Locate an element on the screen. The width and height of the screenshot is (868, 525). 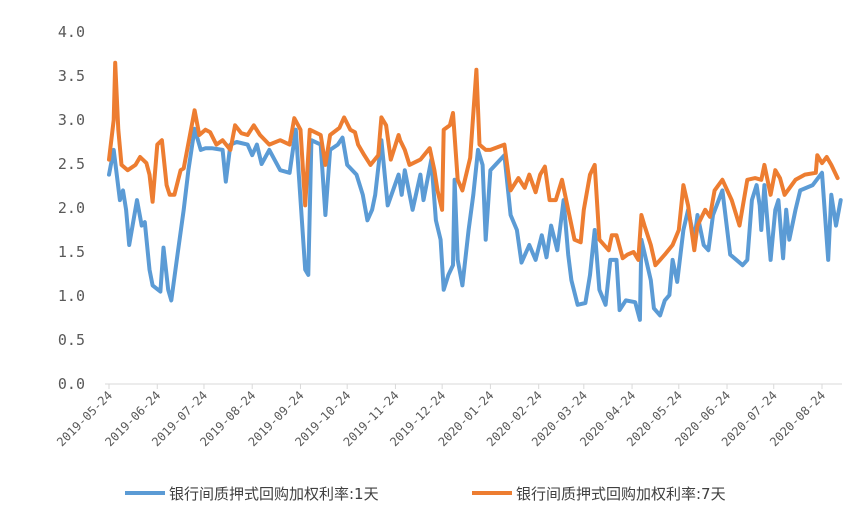
legend-label-1d: 银行间质押式回购加权利率:1天 is located at coordinates (274, 494).